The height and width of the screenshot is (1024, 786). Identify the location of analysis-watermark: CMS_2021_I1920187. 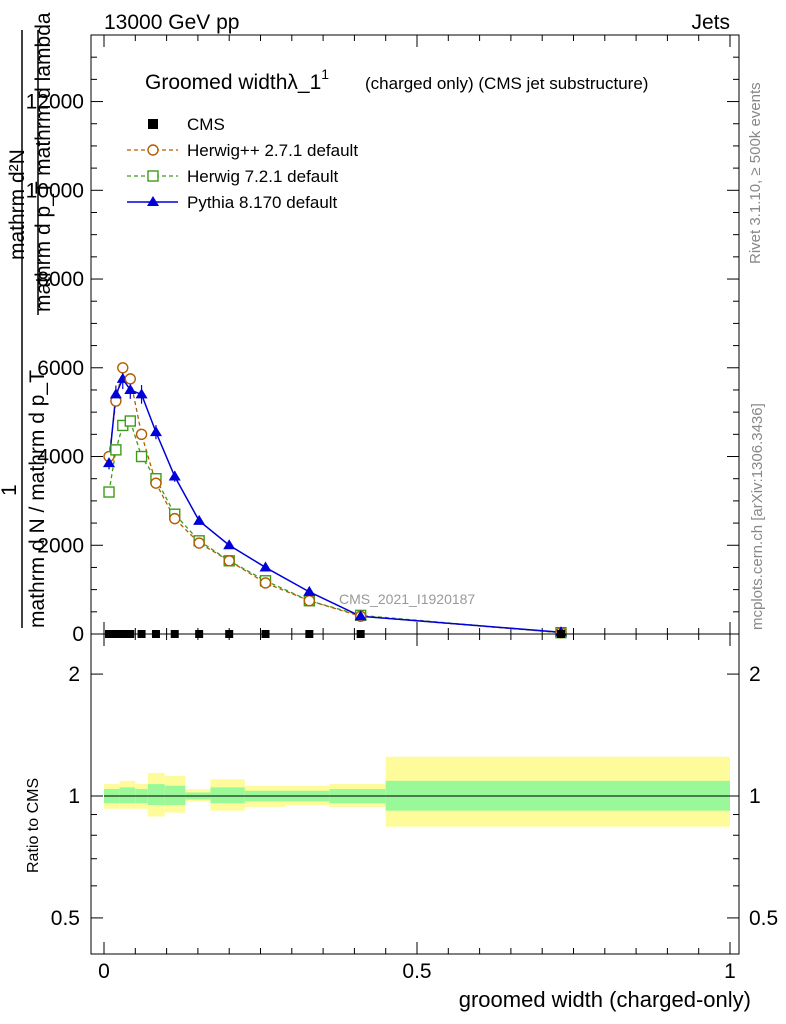
(407, 599).